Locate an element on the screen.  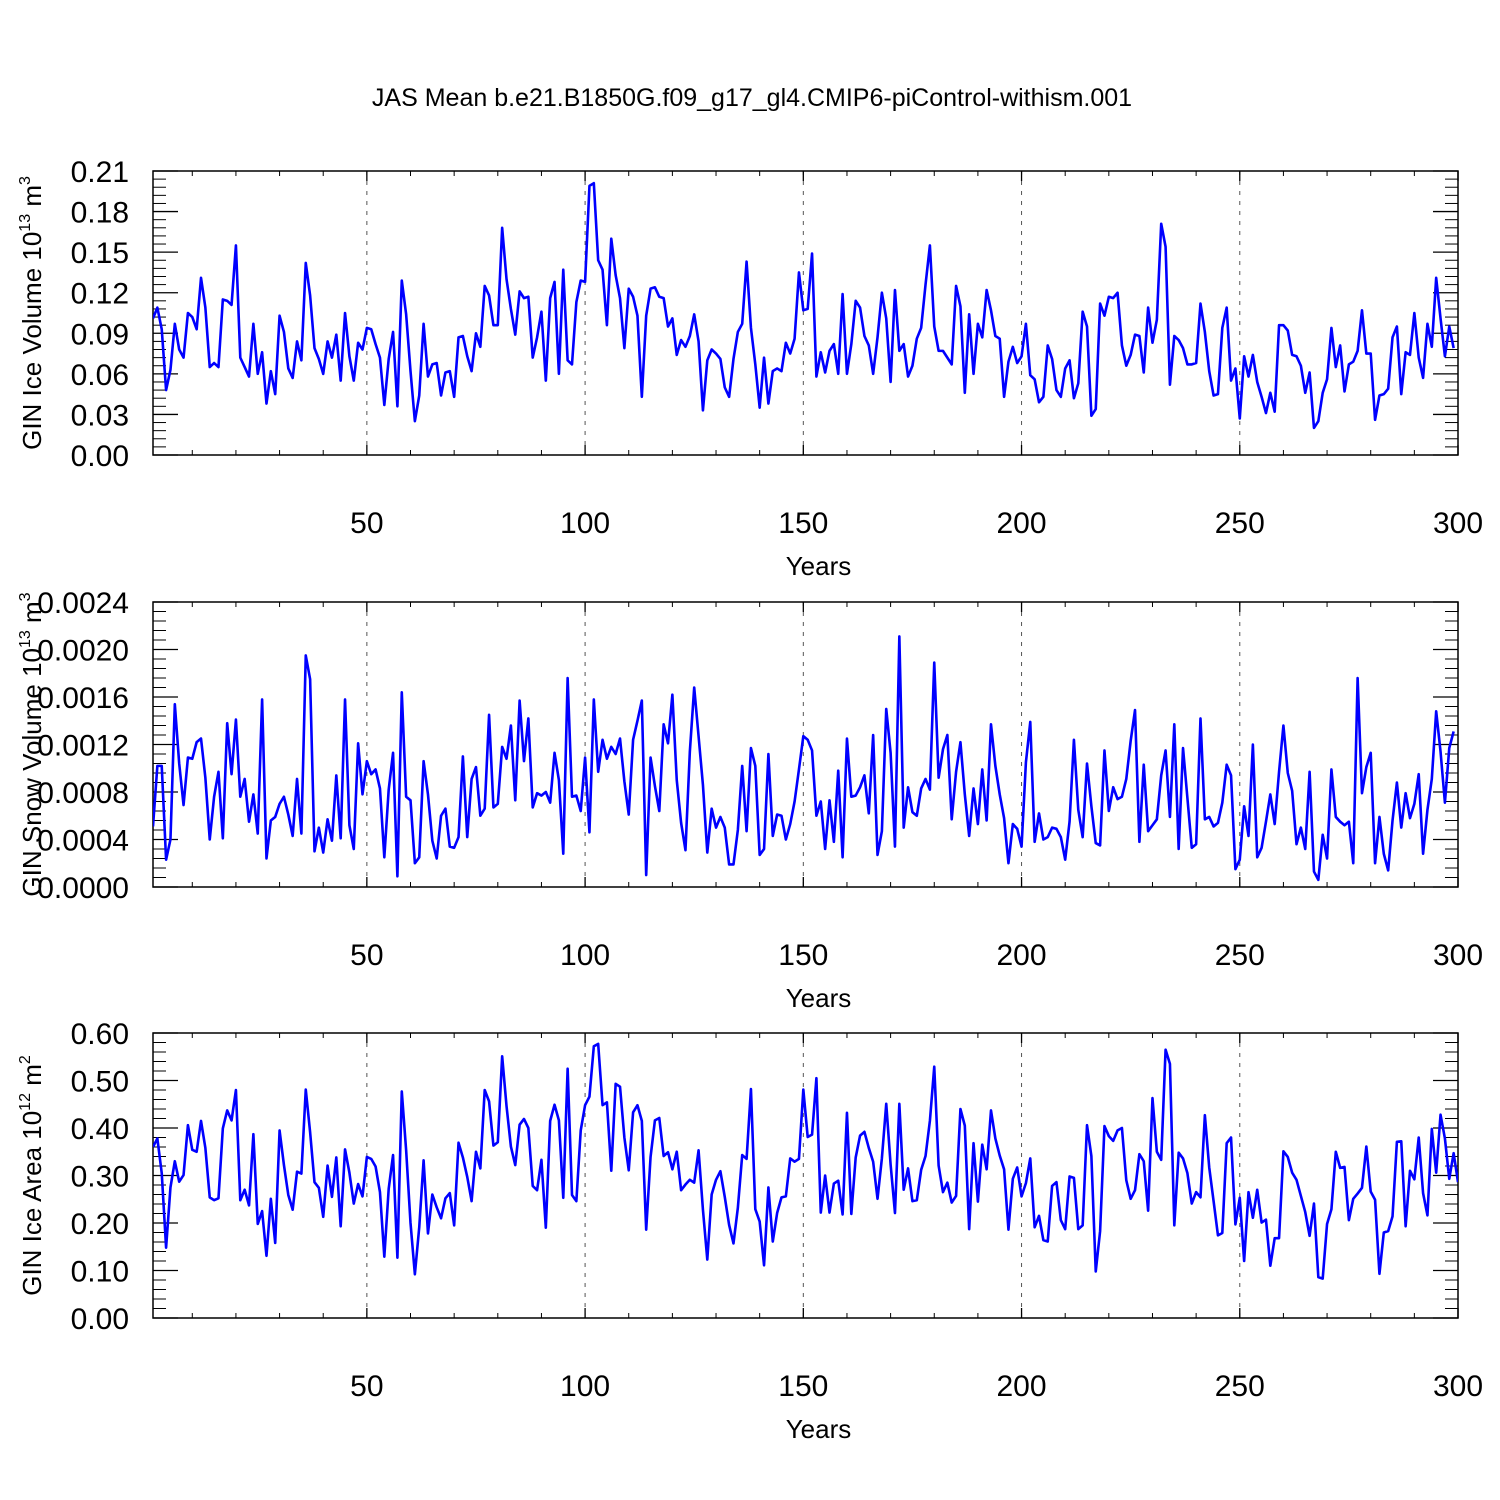
y-tick-label: 0.15 is located at coordinates (100, 253).